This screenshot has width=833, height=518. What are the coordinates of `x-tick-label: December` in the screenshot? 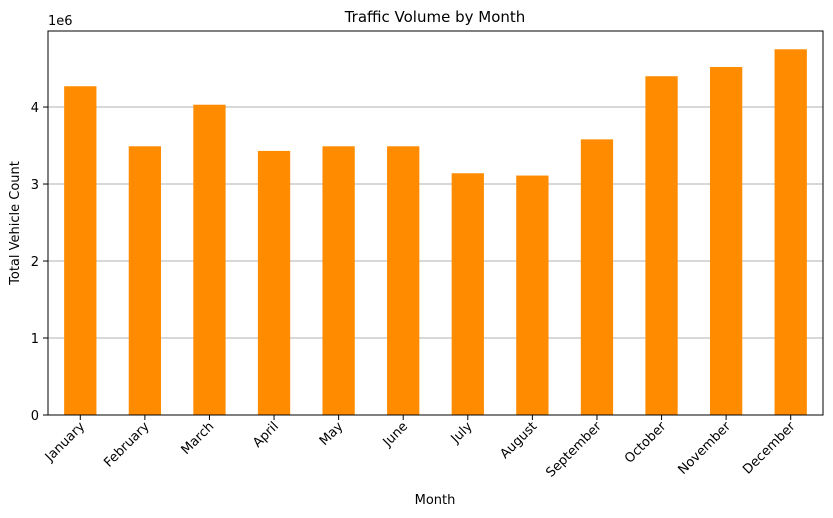 It's located at (769, 448).